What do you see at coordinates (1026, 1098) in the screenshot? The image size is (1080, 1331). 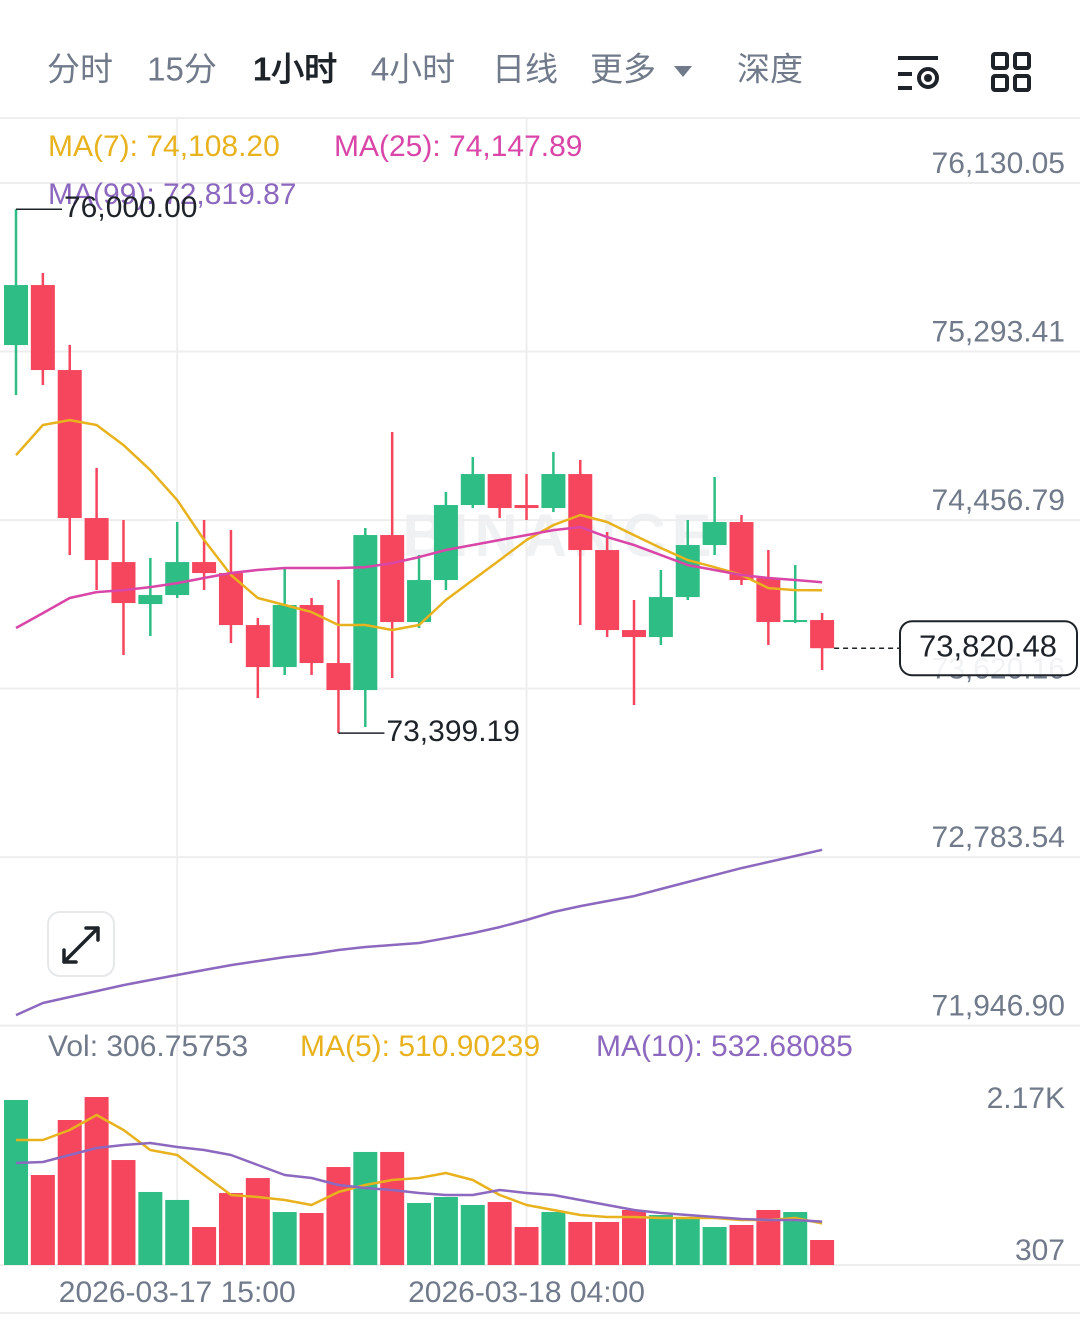 I see `y-tick-label: 2.17K` at bounding box center [1026, 1098].